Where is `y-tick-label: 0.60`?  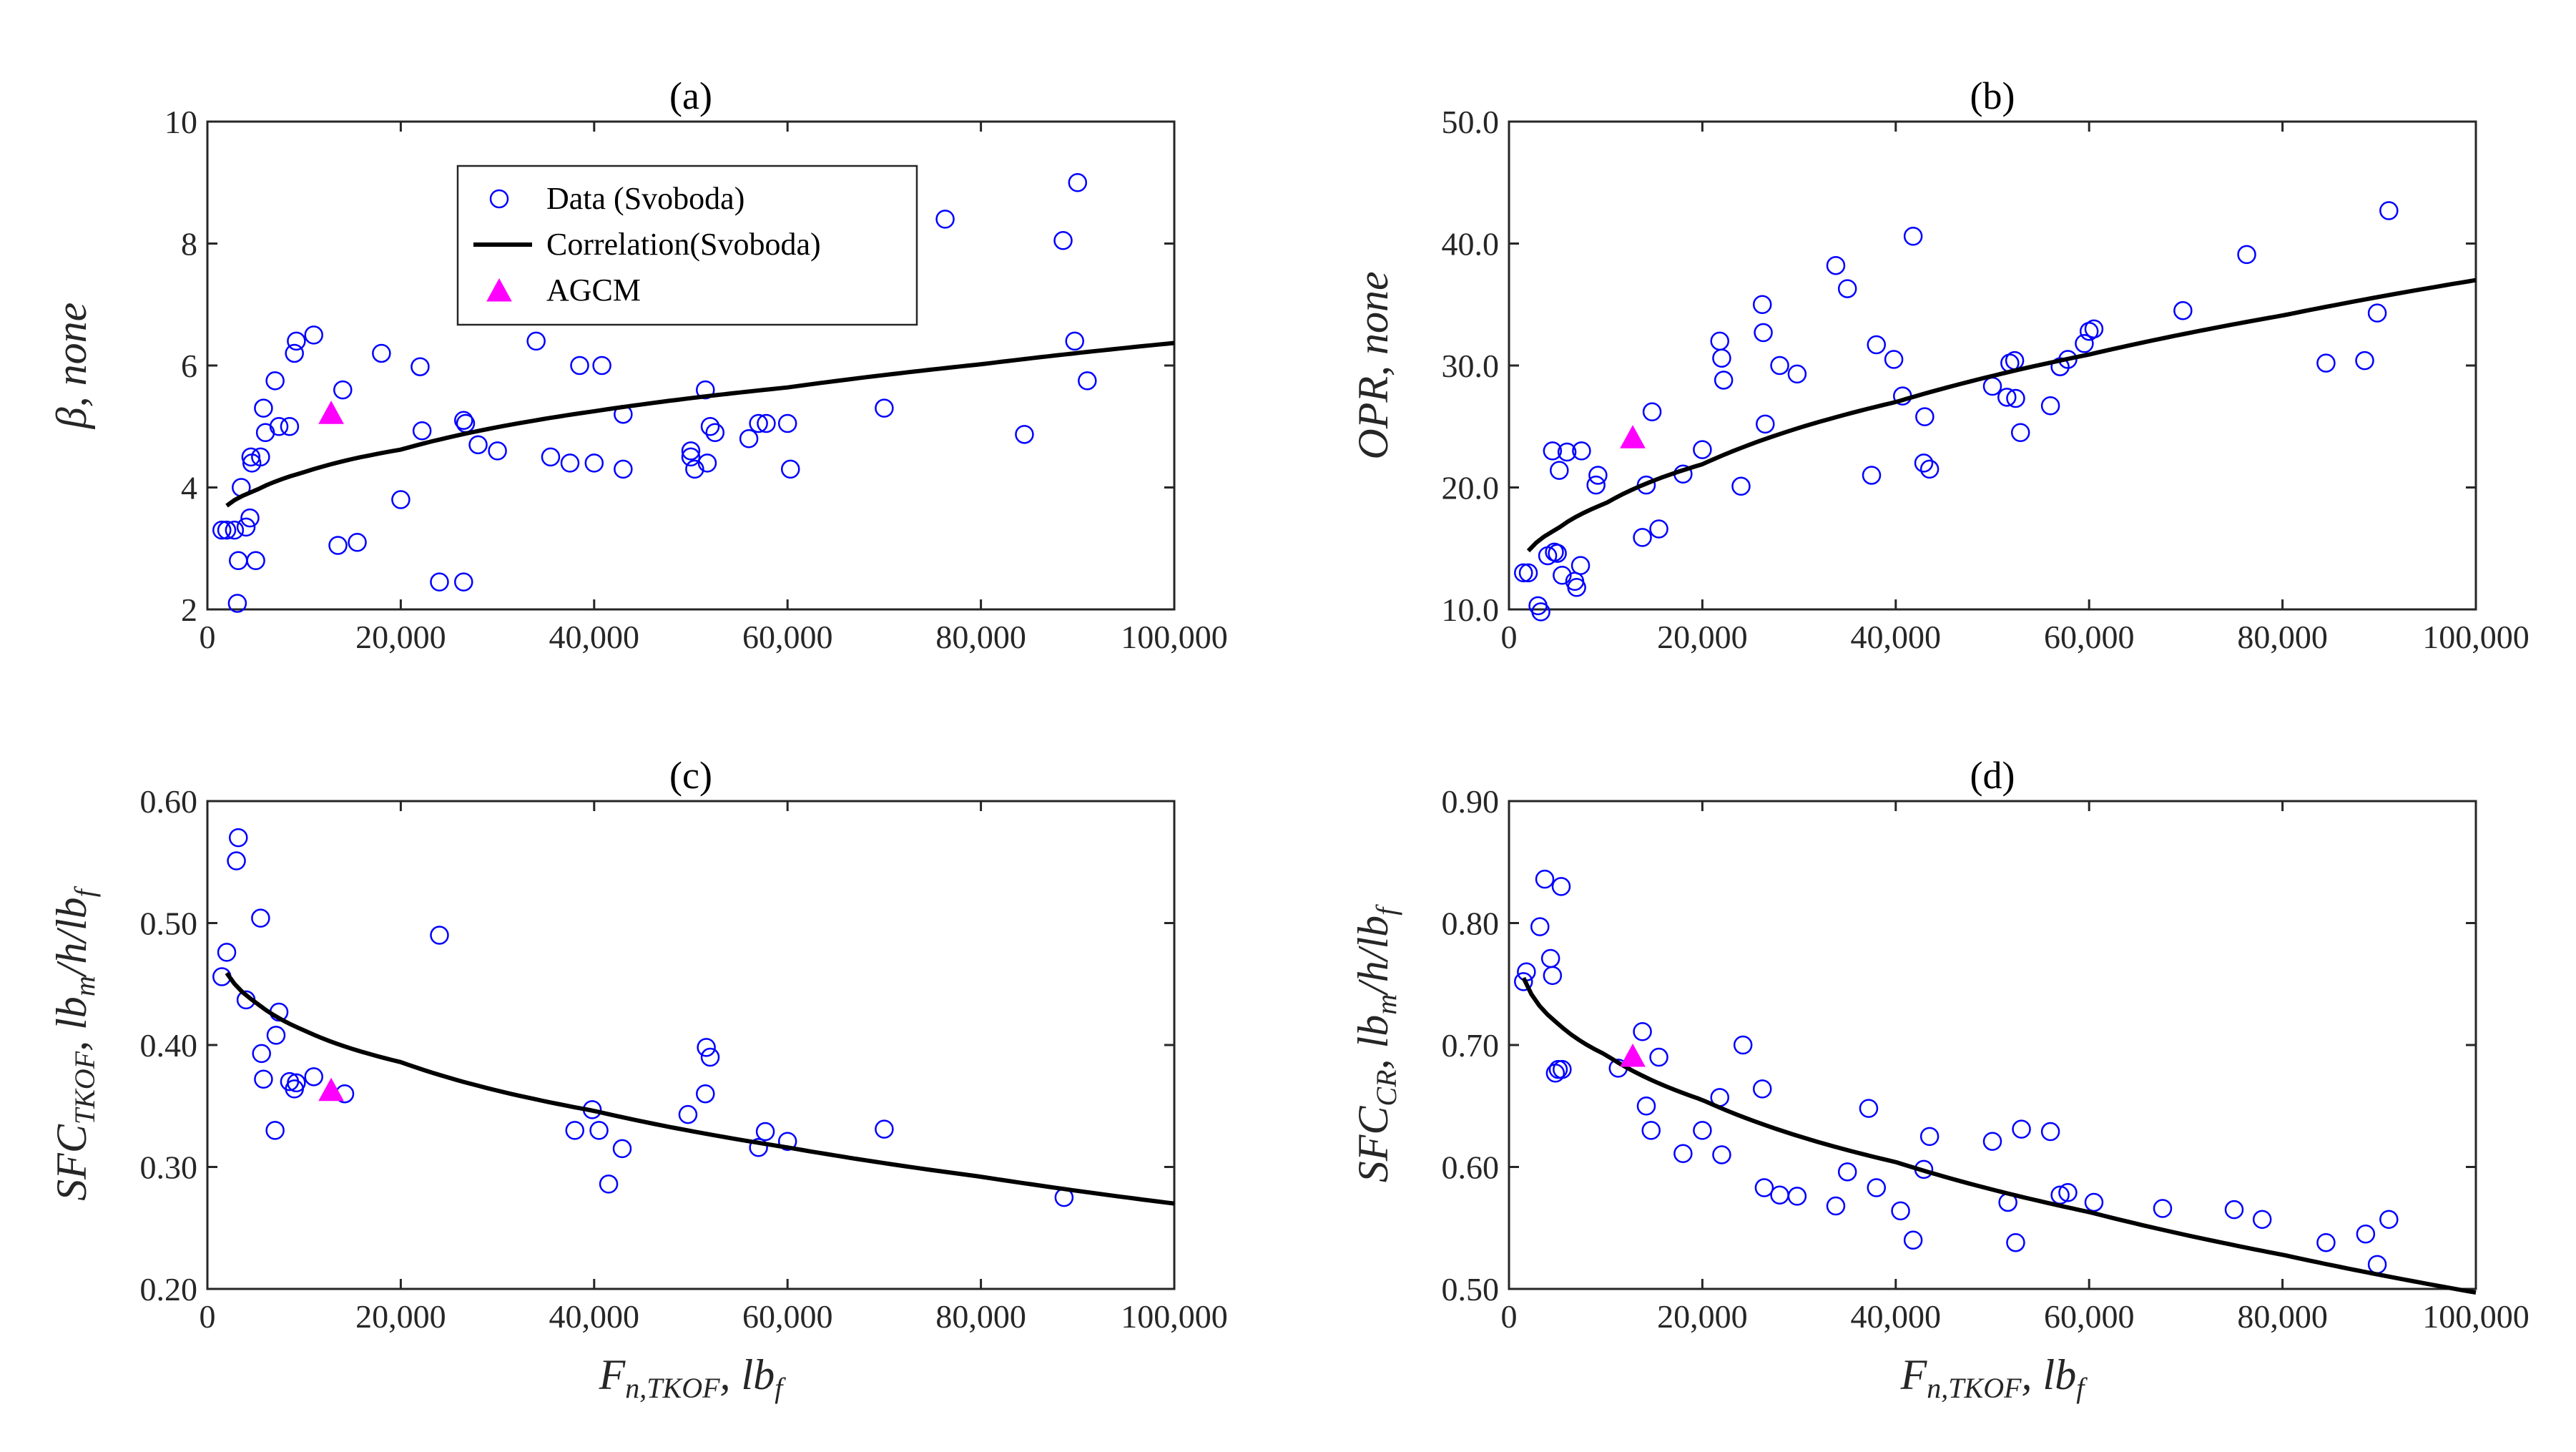
y-tick-label: 0.60 is located at coordinates (169, 801).